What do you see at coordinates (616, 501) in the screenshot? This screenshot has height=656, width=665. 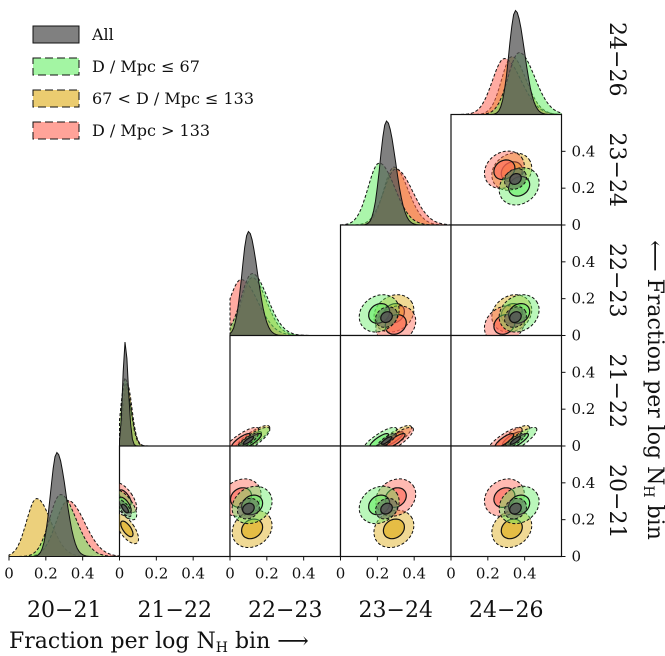 I see `y-bin-label: 20−21` at bounding box center [616, 501].